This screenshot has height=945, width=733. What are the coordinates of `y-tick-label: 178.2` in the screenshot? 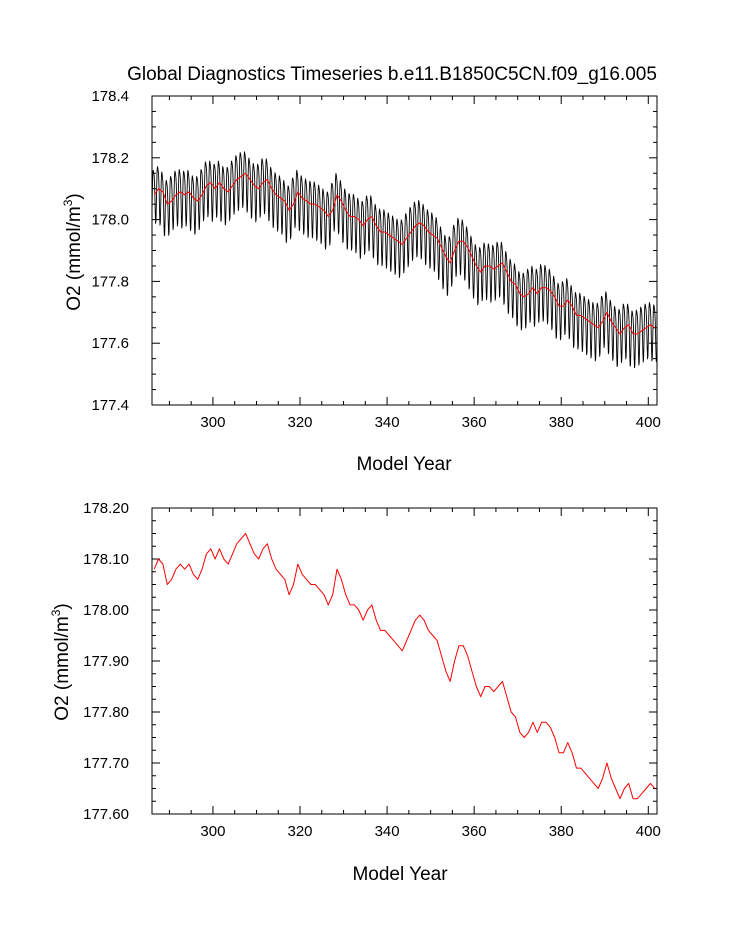 It's located at (110, 158).